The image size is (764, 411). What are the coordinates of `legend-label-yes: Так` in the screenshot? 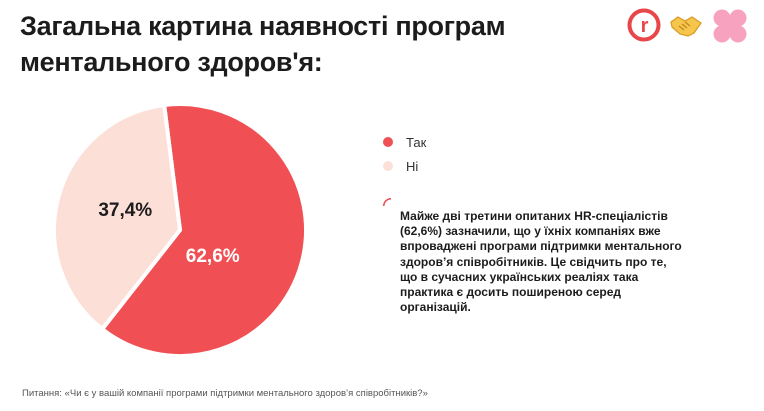 It's located at (416, 142).